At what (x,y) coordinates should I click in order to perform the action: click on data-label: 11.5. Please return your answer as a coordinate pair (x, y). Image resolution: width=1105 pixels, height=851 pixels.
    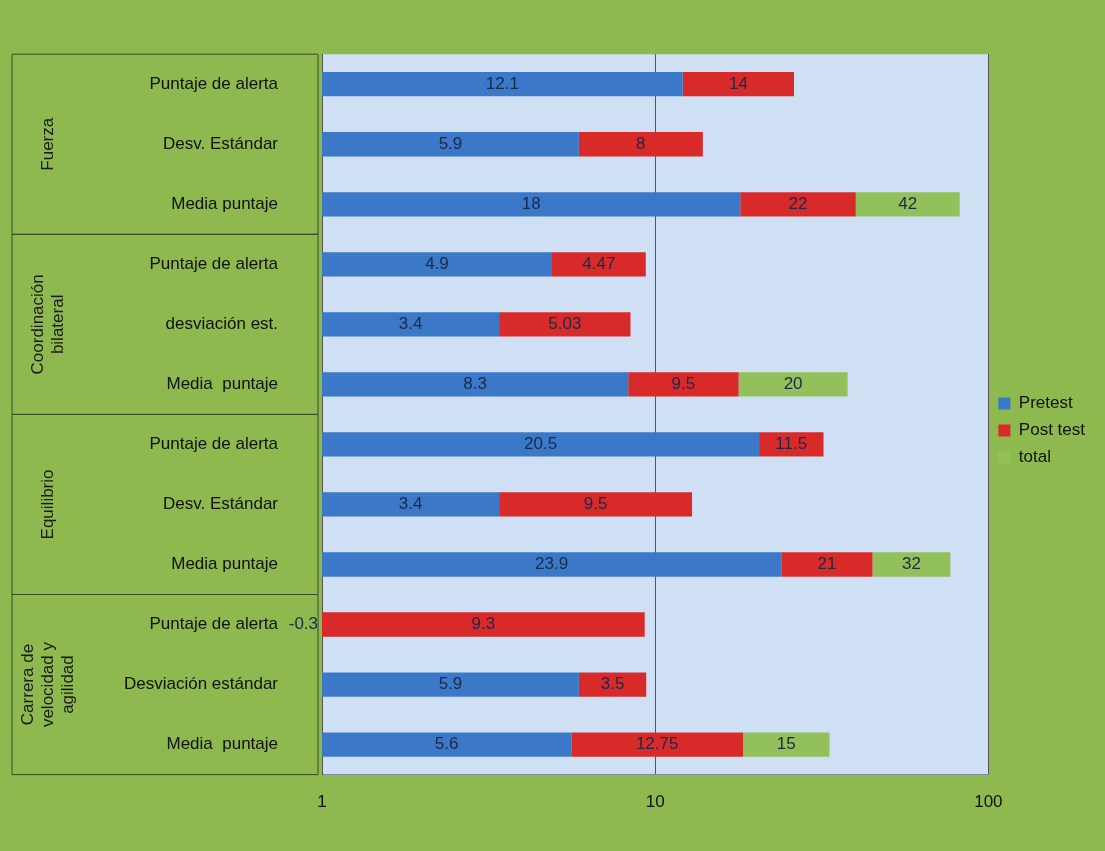
    Looking at the image, I should click on (791, 444).